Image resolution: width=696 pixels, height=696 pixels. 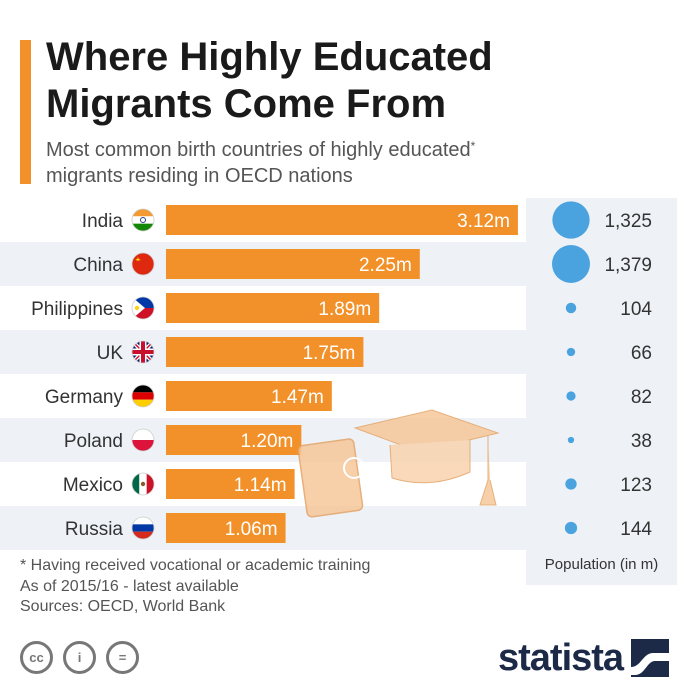 I want to click on philippines-flag-icon-outline, so click(x=143, y=308).